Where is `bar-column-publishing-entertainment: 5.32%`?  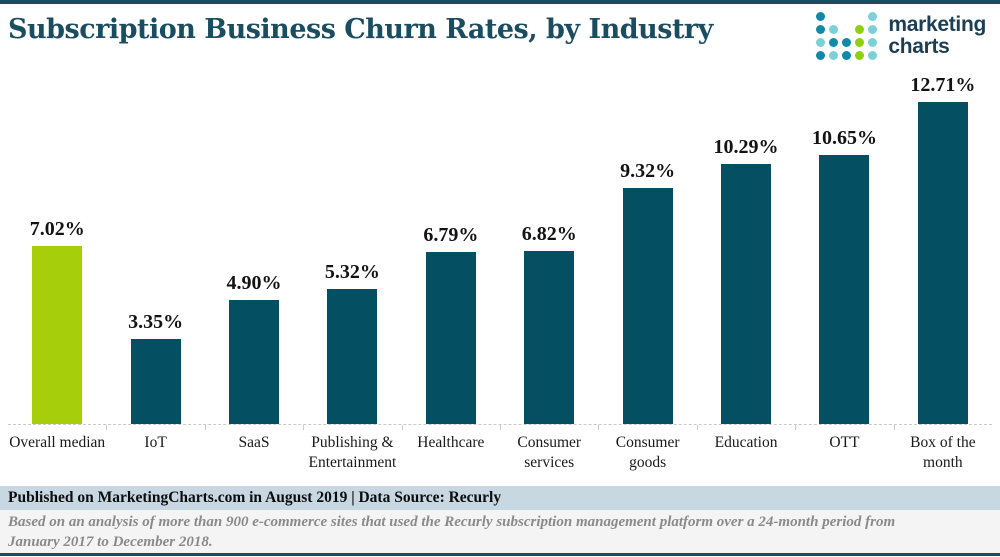
bar-column-publishing-entertainment: 5.32% is located at coordinates (352, 248).